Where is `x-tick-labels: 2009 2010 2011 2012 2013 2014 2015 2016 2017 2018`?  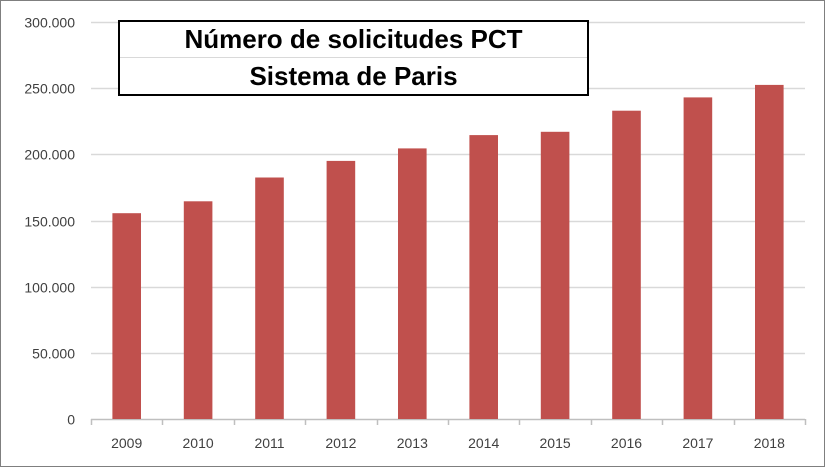
x-tick-labels: 2009 2010 2011 2012 2013 2014 2015 2016 2017 2018 is located at coordinates (448, 443).